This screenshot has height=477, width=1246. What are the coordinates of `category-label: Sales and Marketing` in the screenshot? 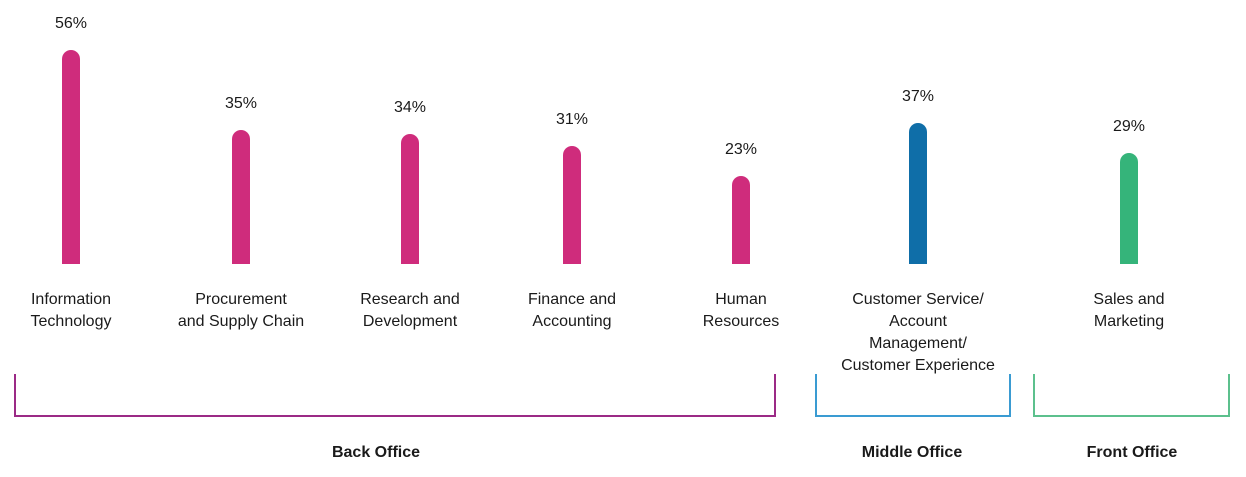 It's located at (1129, 310).